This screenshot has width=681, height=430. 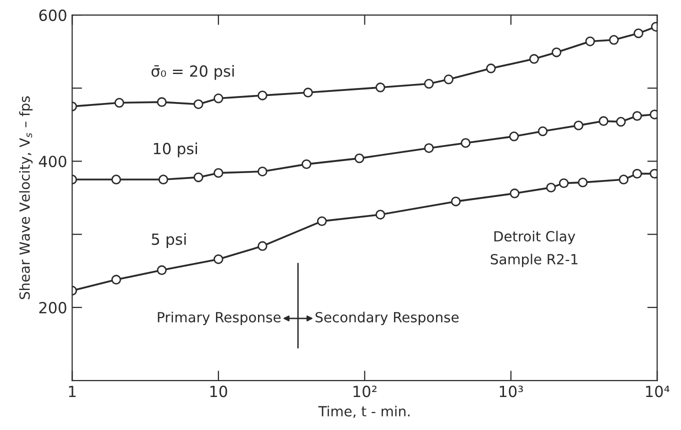 I want to click on x-axis-title: Time, t - min., so click(x=364, y=412).